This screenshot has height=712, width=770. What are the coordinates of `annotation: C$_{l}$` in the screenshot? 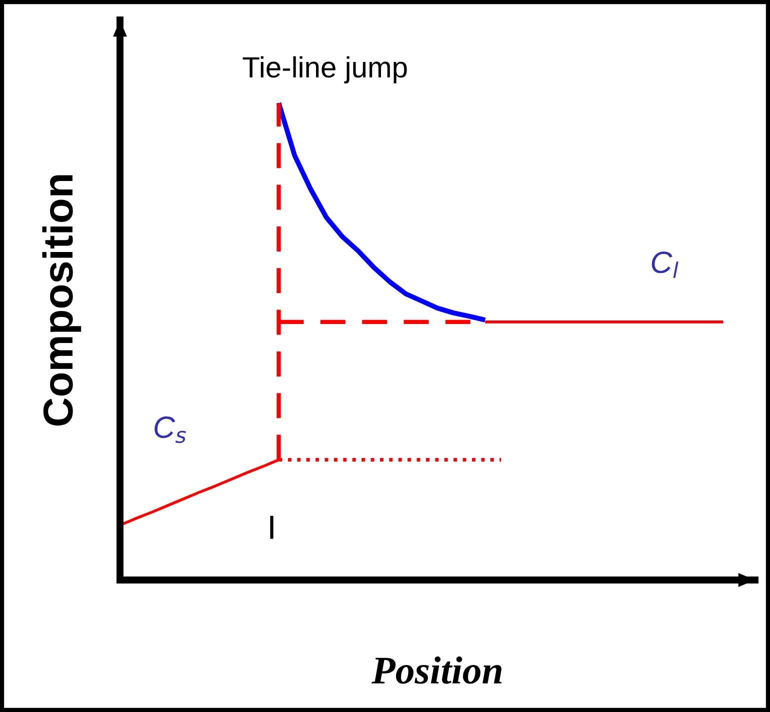 It's located at (665, 265).